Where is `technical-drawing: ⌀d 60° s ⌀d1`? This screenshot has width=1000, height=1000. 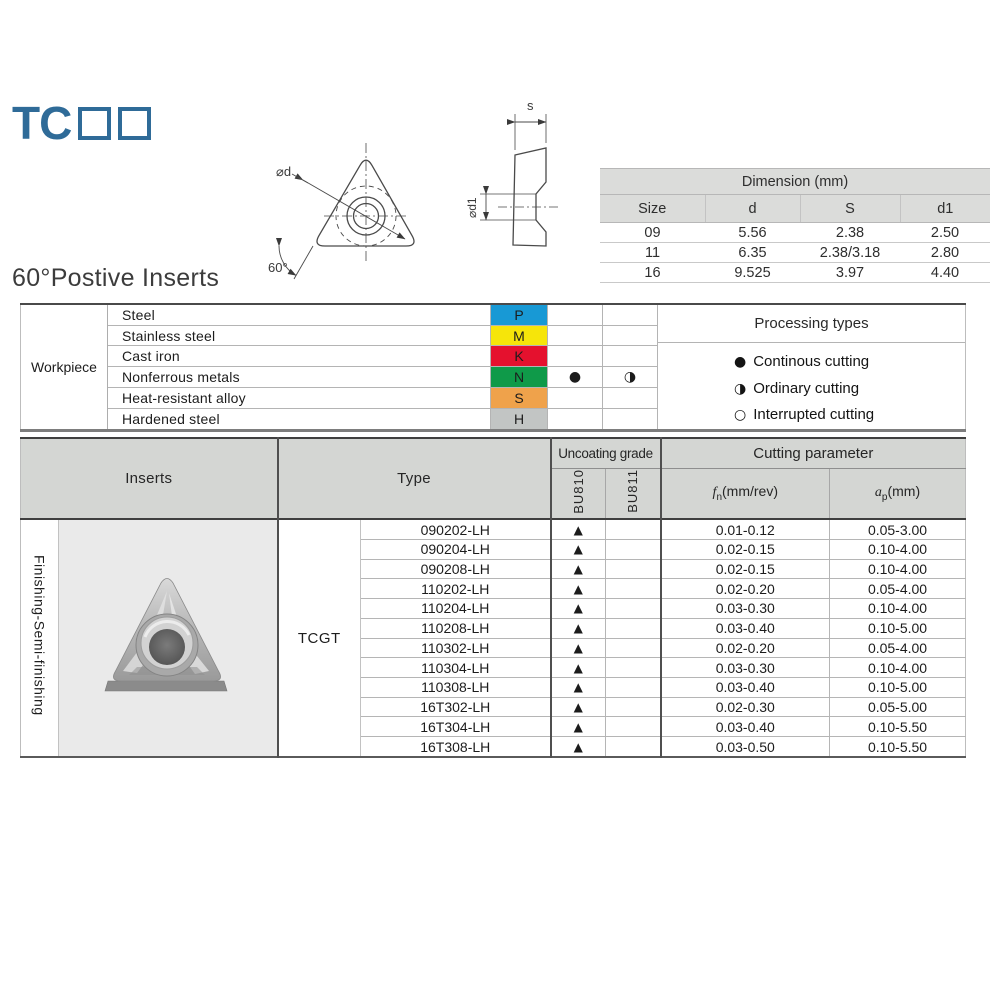 technical-drawing: ⌀d 60° s ⌀d1 is located at coordinates (414, 189).